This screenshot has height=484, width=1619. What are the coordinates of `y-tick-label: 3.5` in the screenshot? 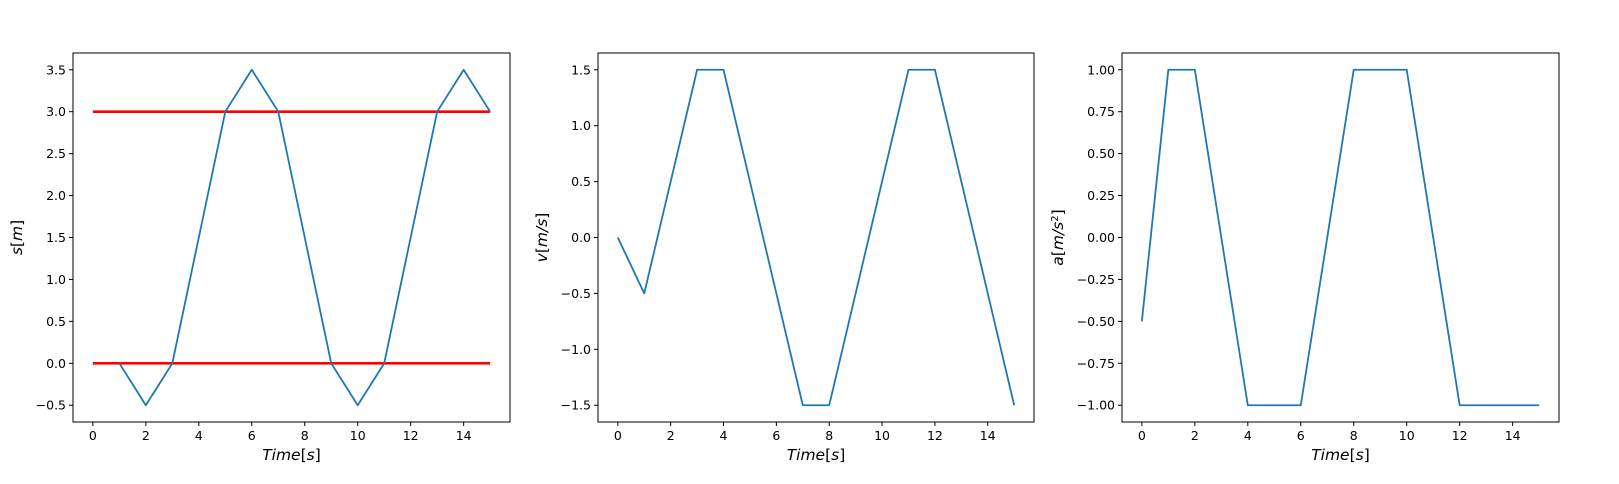 It's located at (56, 69).